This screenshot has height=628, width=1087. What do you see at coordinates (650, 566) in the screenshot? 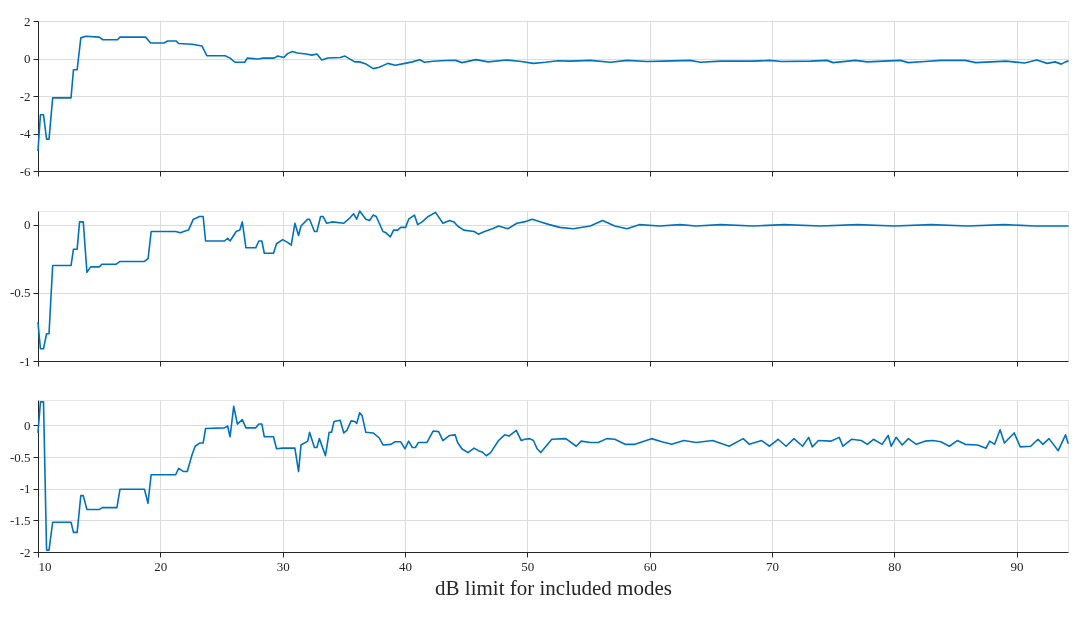
I see `x-tick-label: 60` at bounding box center [650, 566].